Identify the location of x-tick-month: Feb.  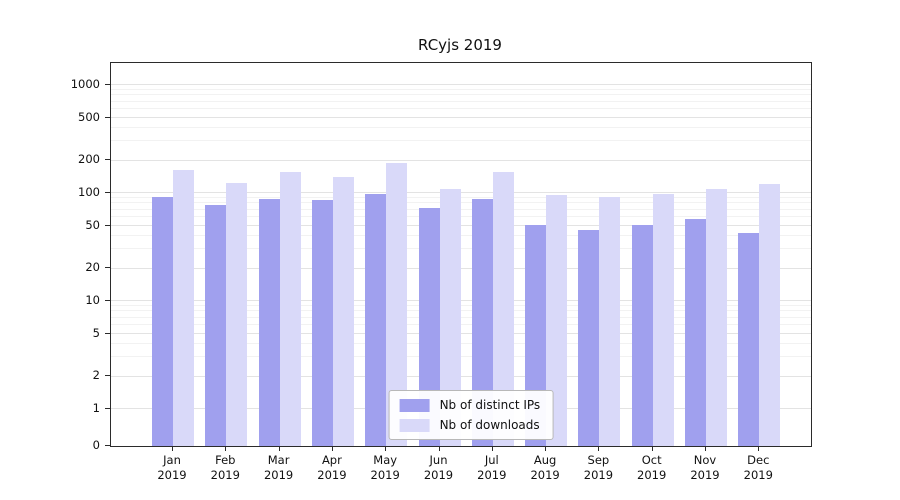
(225, 460).